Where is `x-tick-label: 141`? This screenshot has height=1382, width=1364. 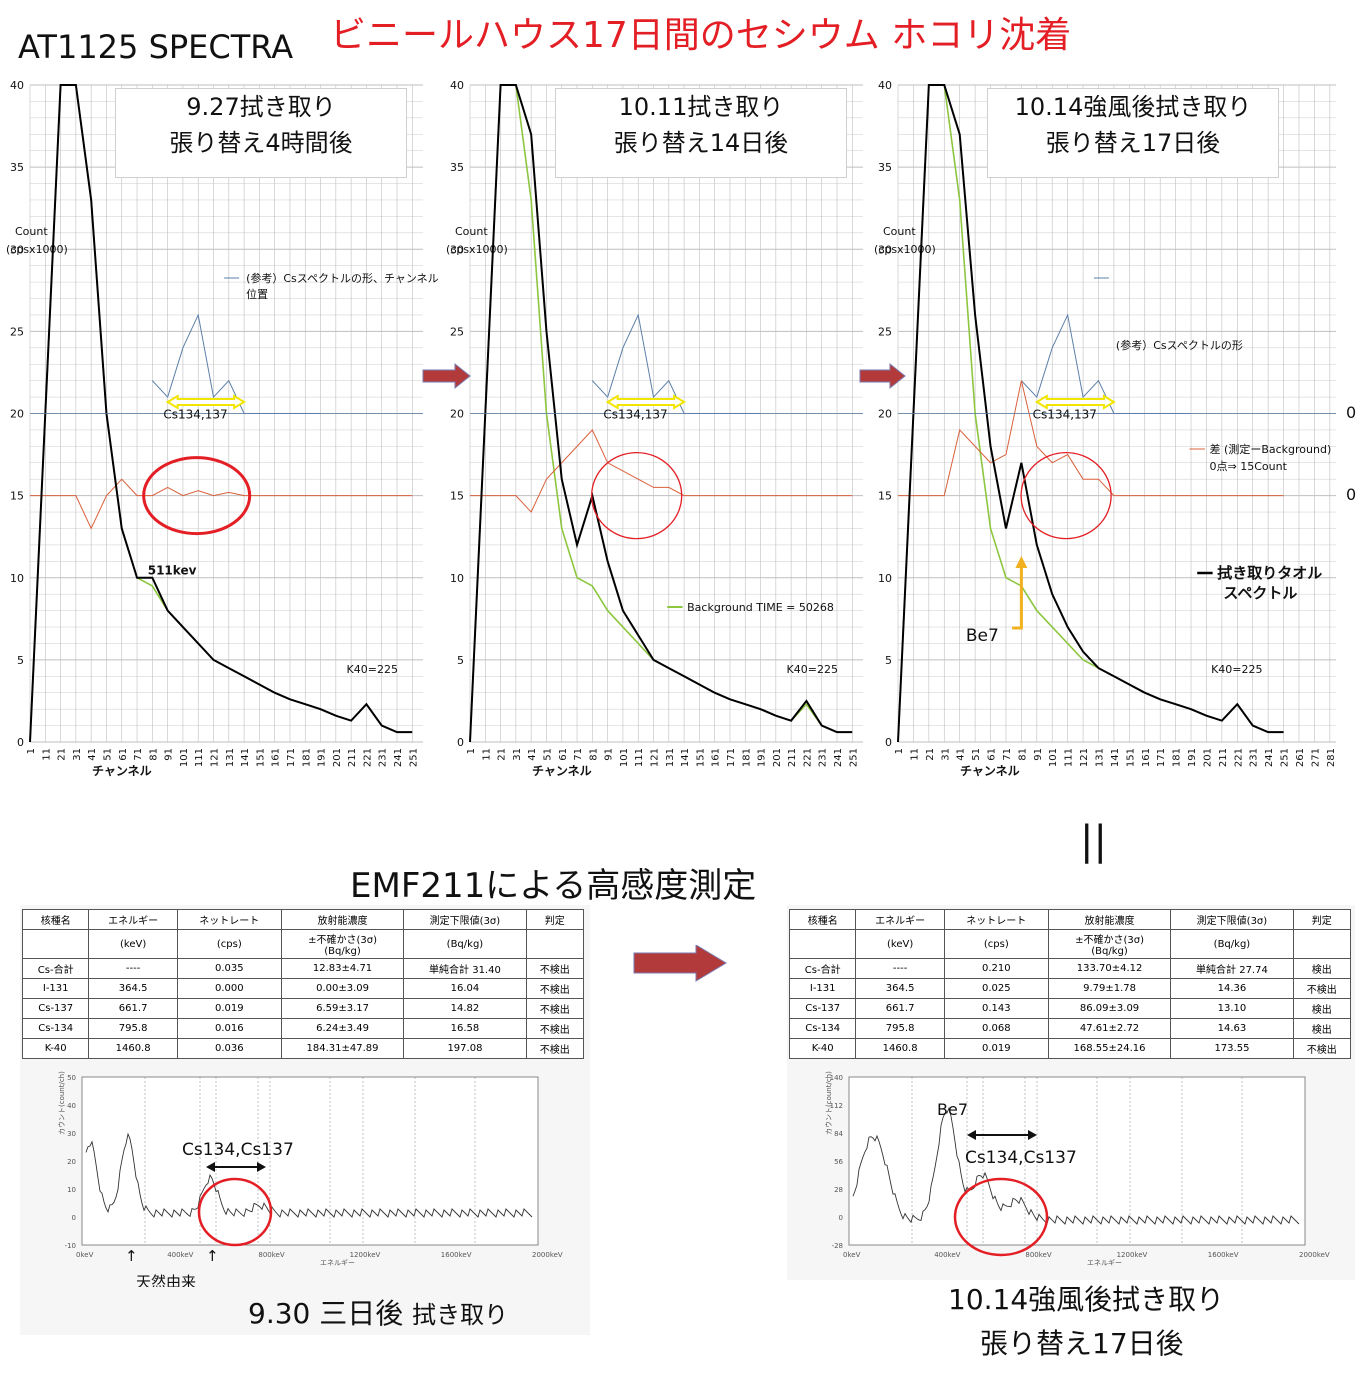
x-tick-label: 141 is located at coordinates (685, 757).